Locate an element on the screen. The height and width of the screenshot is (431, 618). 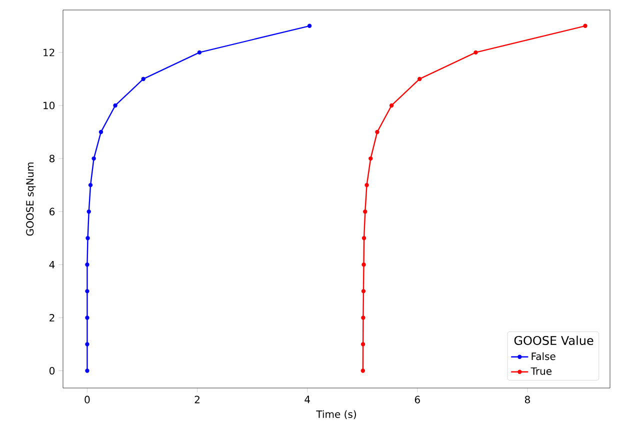
x-tick-label: 8 is located at coordinates (527, 400).